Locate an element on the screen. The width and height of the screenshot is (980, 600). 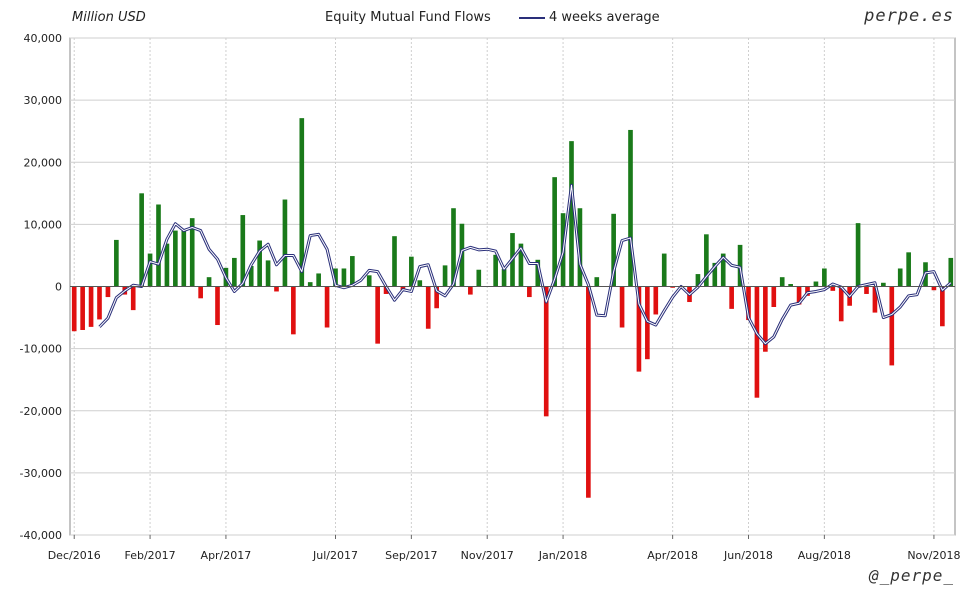
x-tick-label: Aug/2018 is located at coordinates (824, 555).